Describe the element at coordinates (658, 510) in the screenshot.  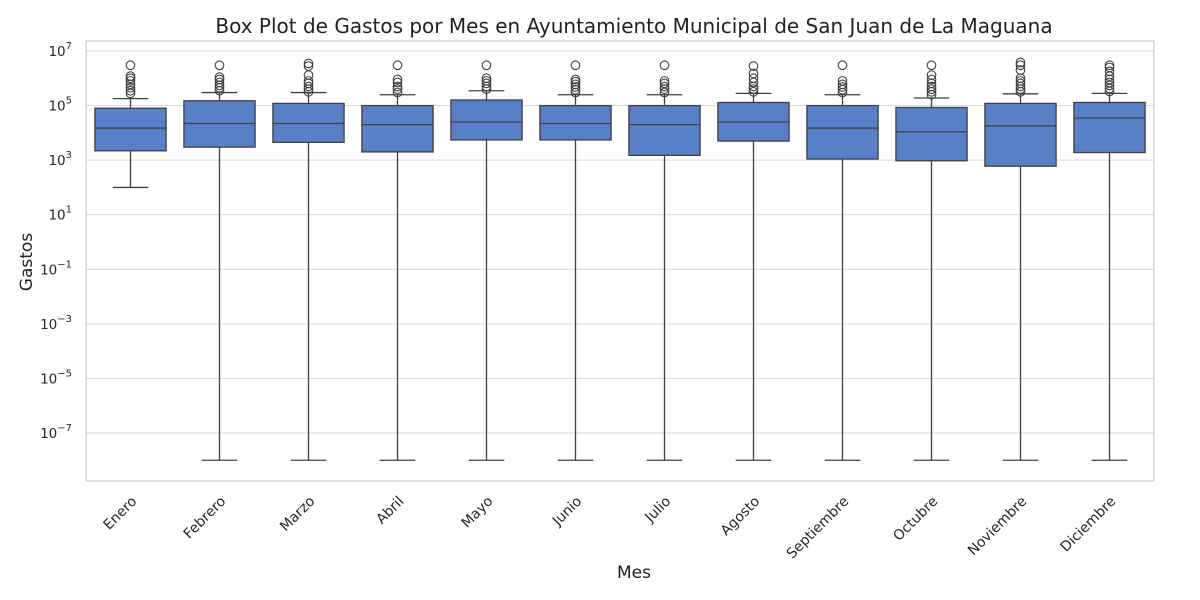
I see `x-tick-label: Julio` at that location.